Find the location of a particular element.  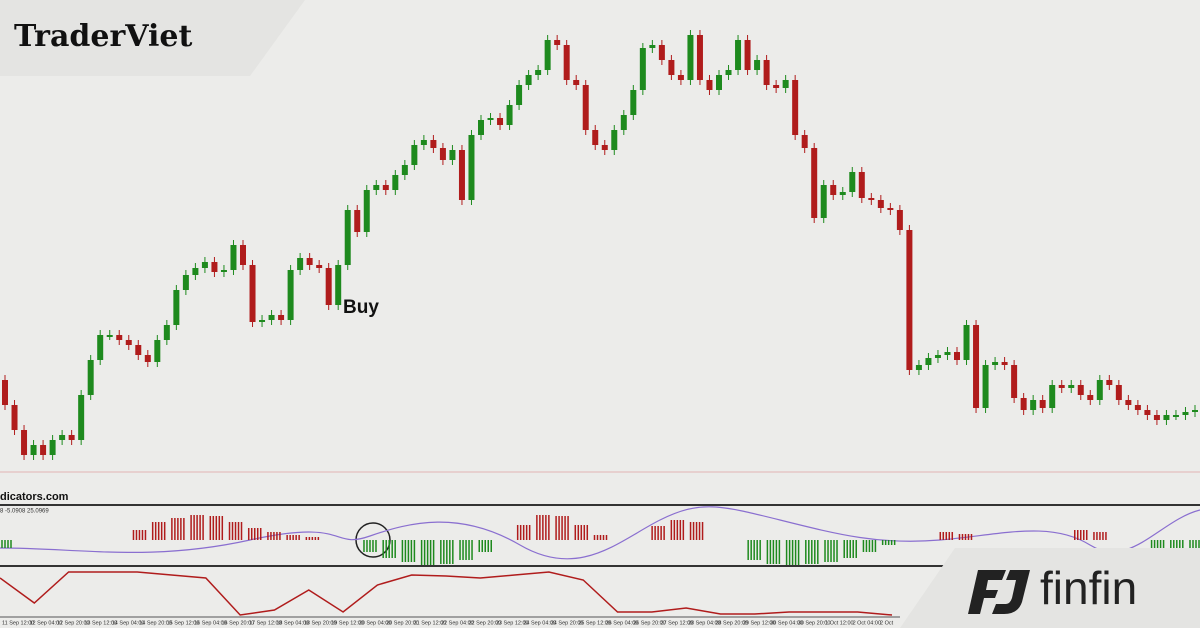

oscillator-line is located at coordinates (446, 593).